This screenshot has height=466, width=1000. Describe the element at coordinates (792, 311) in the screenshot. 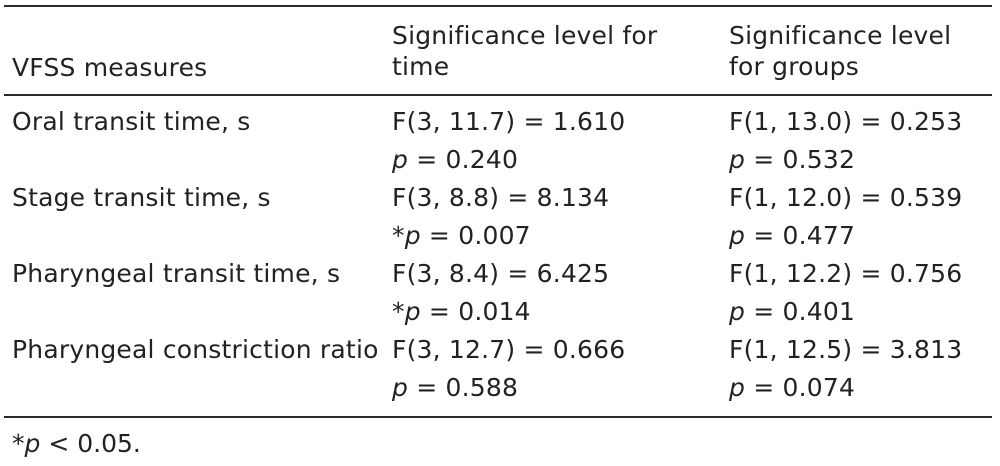

I see `group-p-value: p = 0.401` at that location.